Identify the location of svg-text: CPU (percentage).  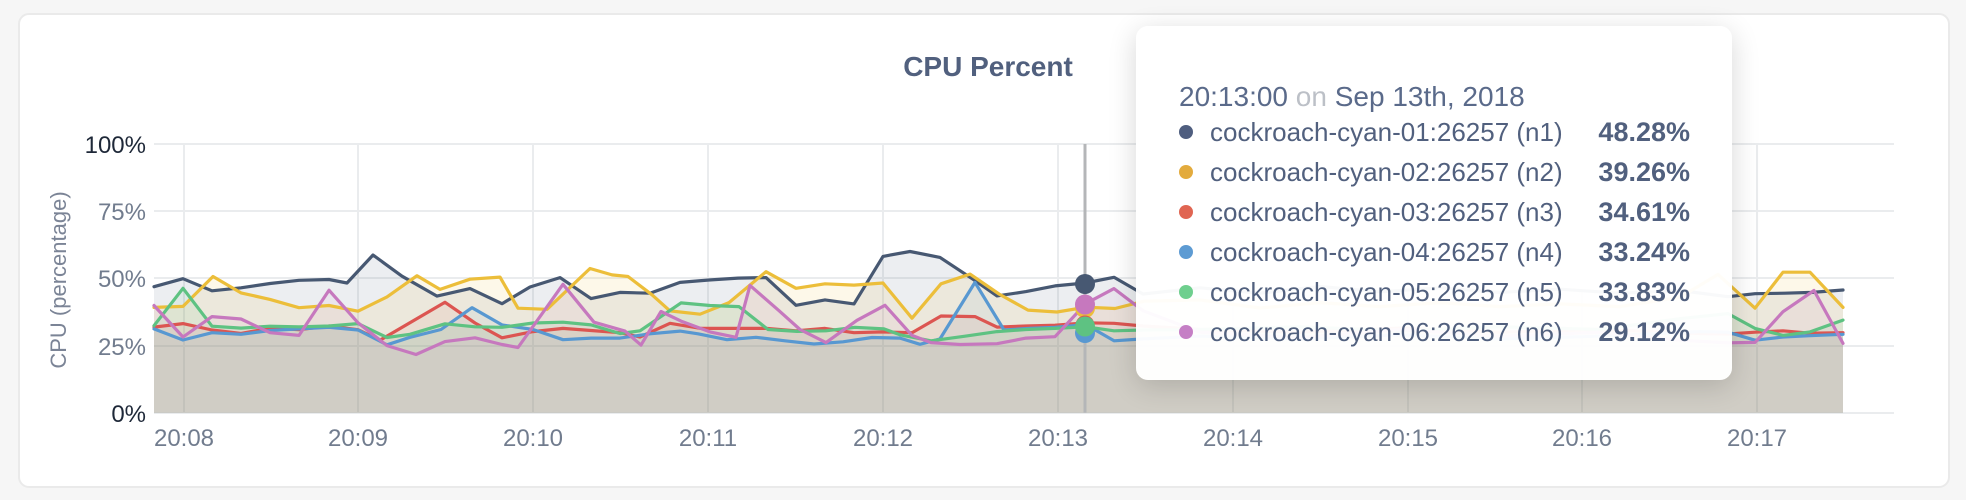
(58, 279).